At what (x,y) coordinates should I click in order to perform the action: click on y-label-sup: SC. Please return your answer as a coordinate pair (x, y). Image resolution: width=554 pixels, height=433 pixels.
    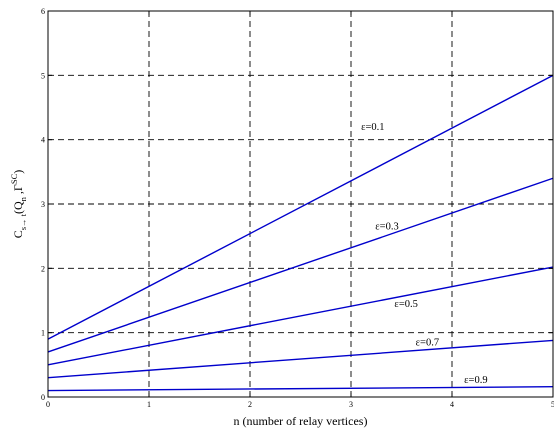
    Looking at the image, I should click on (14, 178).